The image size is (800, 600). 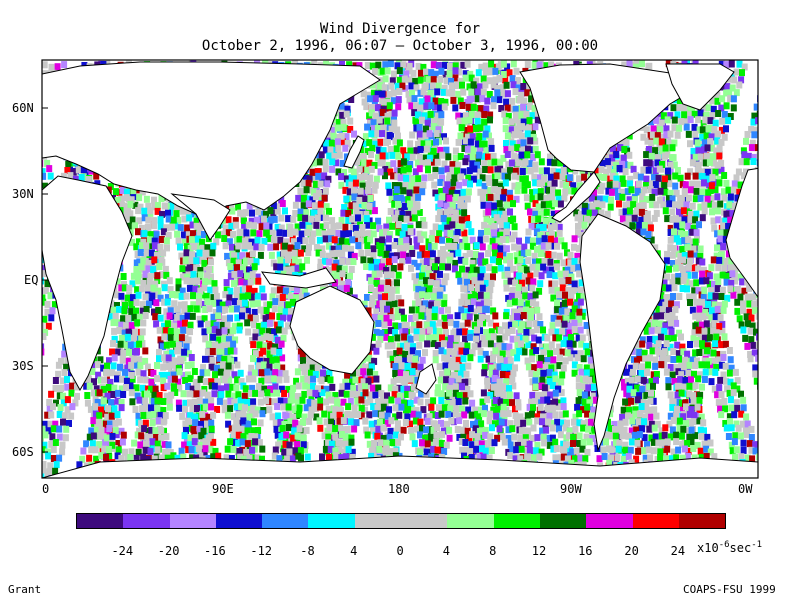 I want to click on swath, so click(x=434, y=269).